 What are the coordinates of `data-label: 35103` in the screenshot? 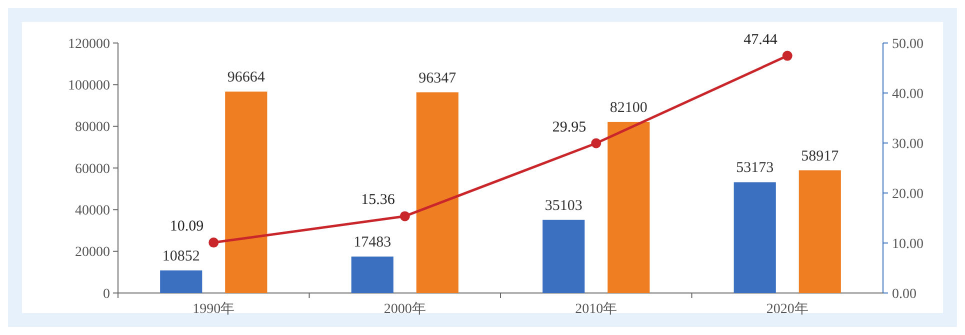 It's located at (563, 206).